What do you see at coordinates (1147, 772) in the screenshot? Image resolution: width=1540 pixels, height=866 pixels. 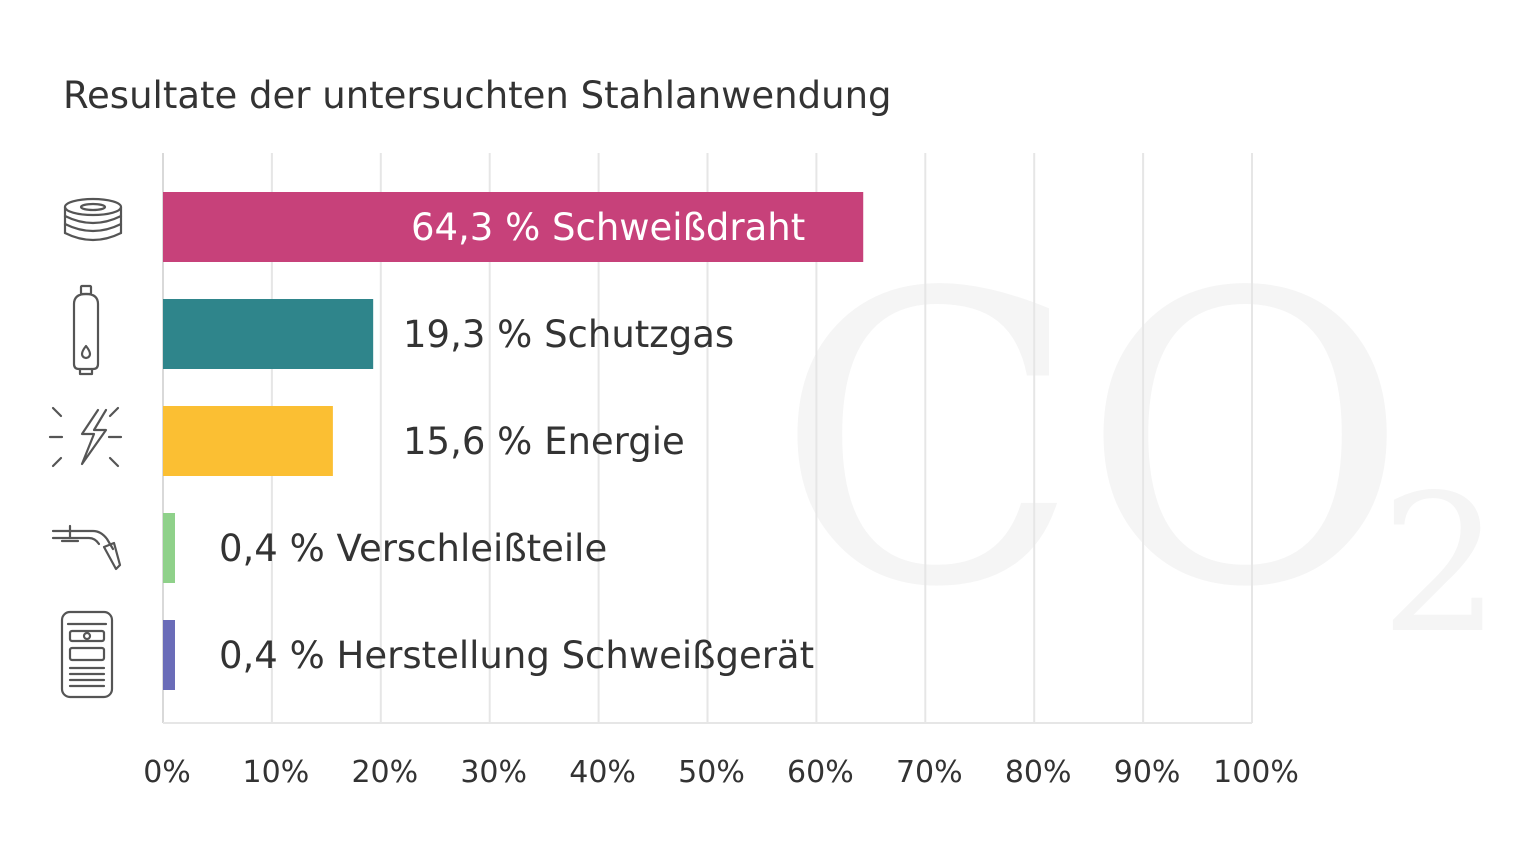 I see `x-tick-label: 90%` at bounding box center [1147, 772].